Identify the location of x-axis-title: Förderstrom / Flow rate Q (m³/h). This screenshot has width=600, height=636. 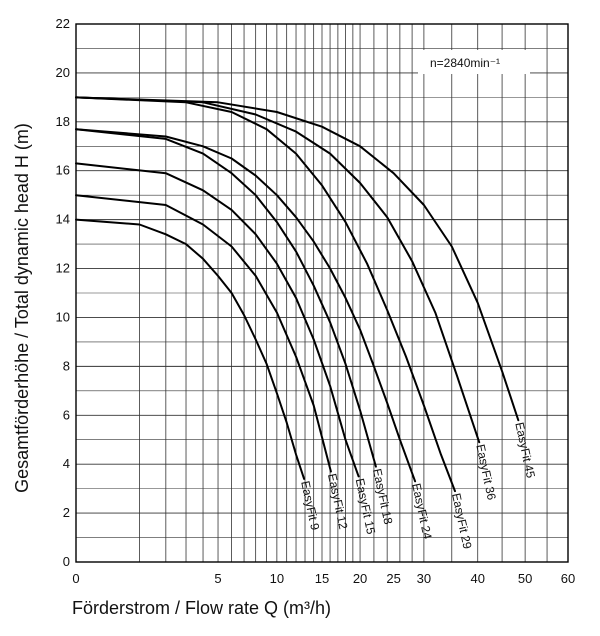
(201, 608).